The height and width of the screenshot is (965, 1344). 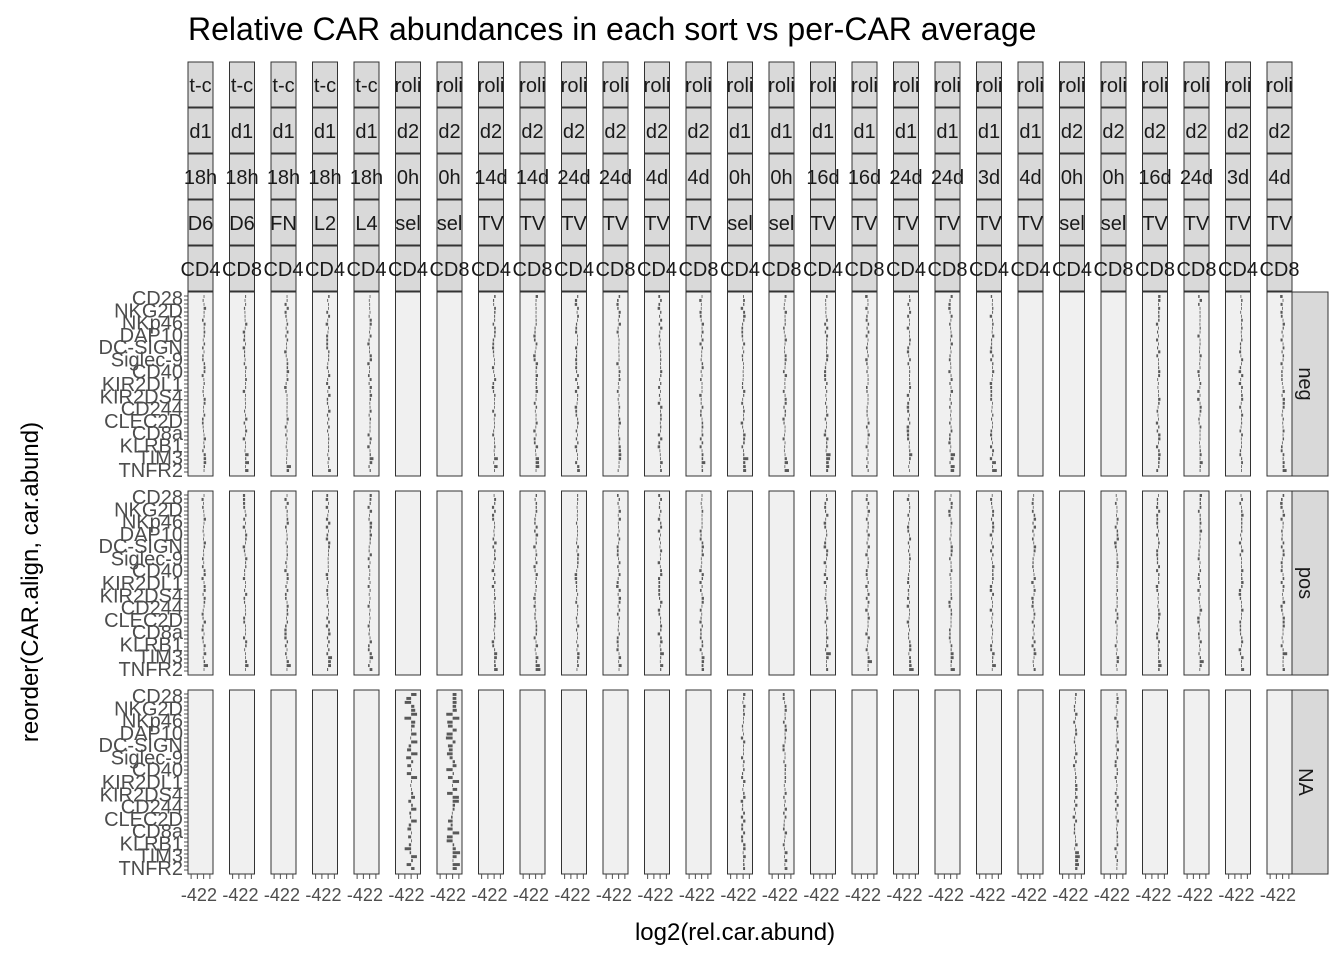 What do you see at coordinates (1280, 224) in the screenshot?
I see `facet-strip-label: TV` at bounding box center [1280, 224].